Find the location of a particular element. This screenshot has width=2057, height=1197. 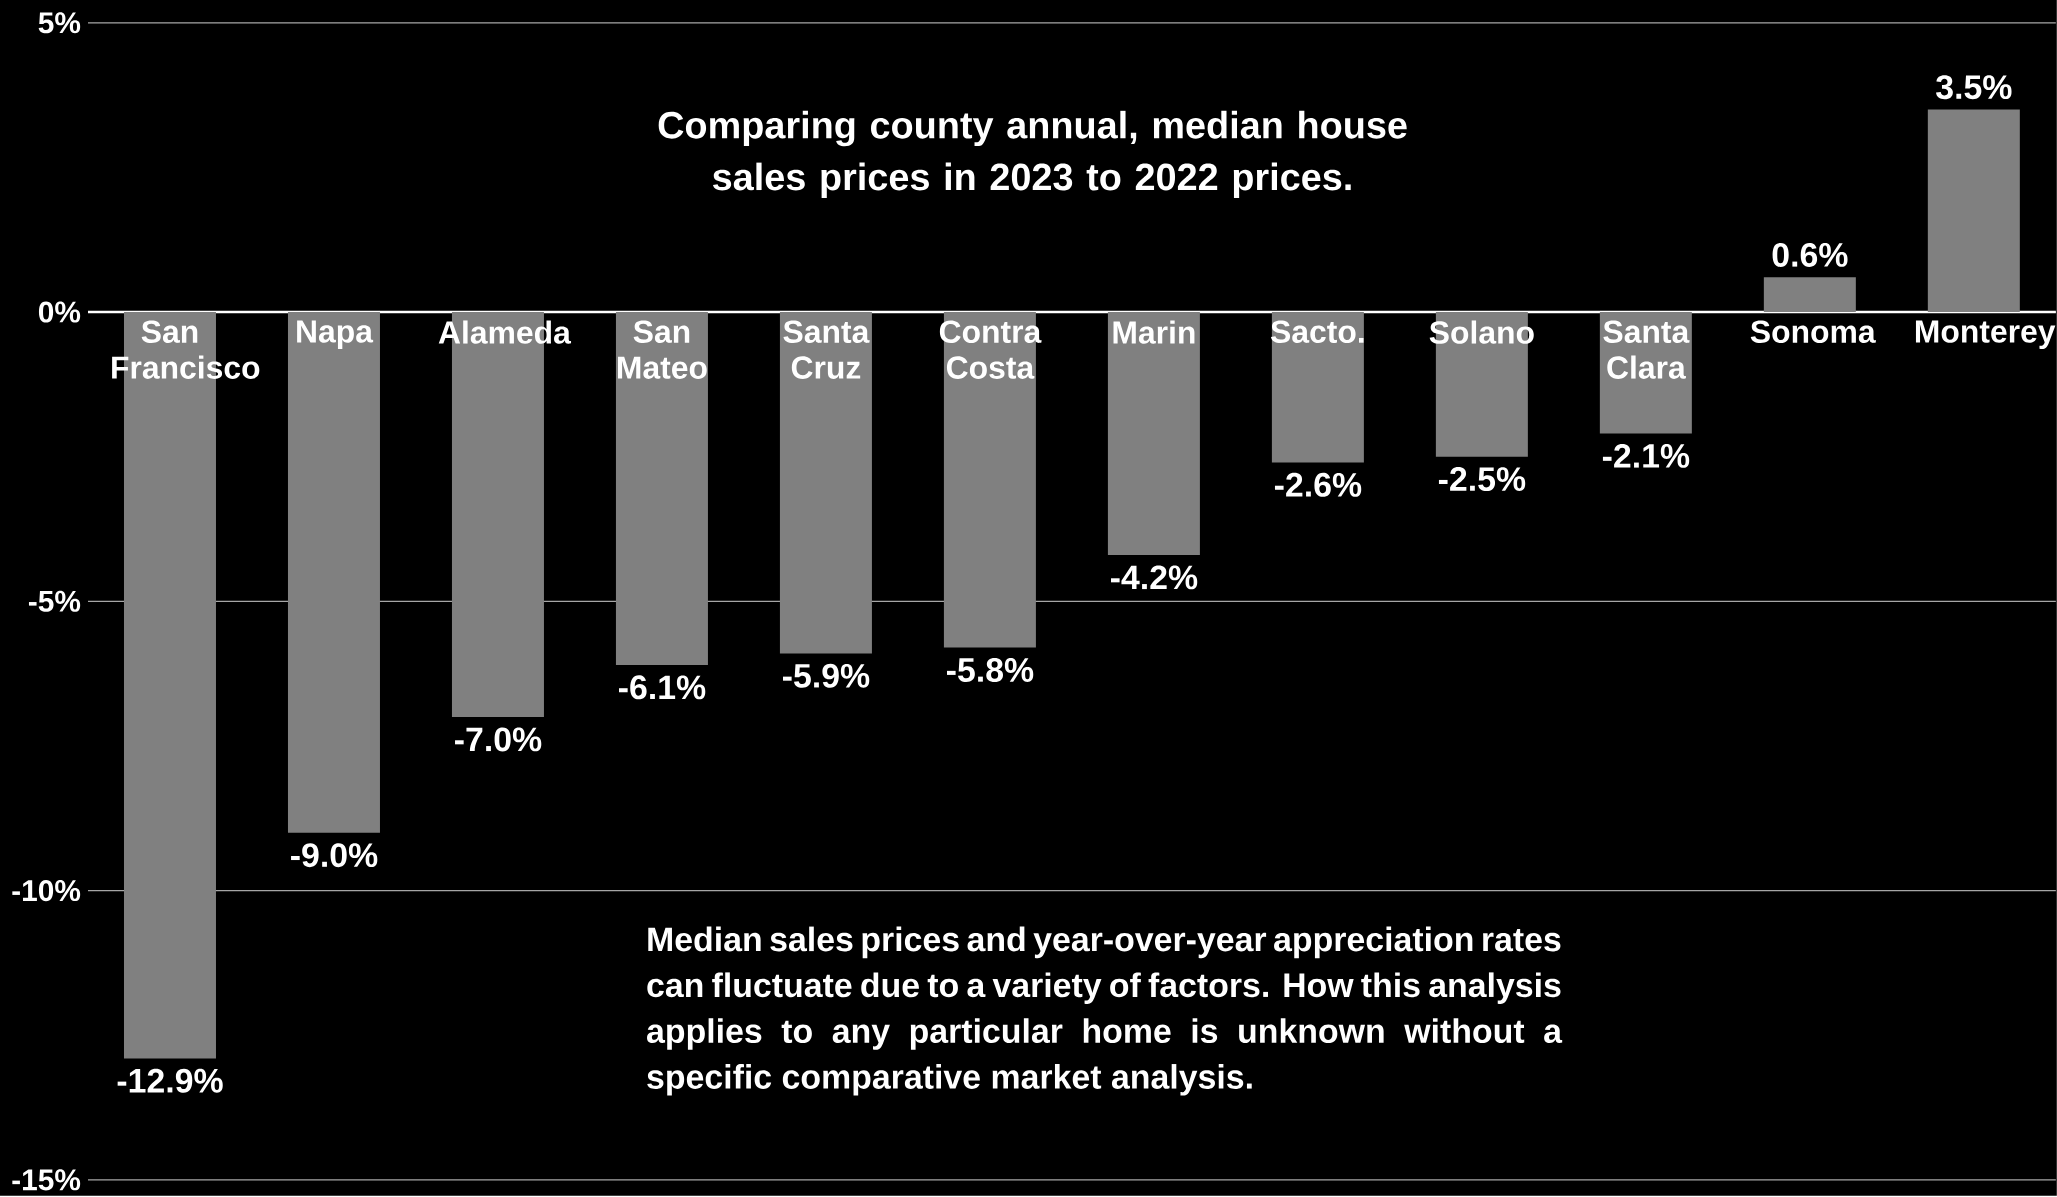

x-tick-label: Napa is located at coordinates (335, 334).